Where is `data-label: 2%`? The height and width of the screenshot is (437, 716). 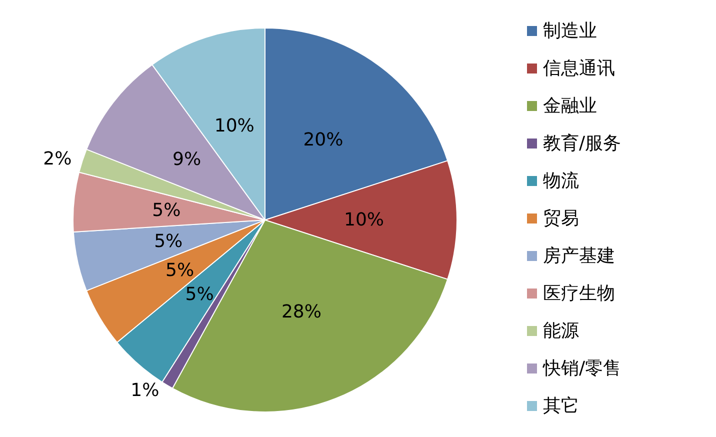 data-label: 2% is located at coordinates (57, 159).